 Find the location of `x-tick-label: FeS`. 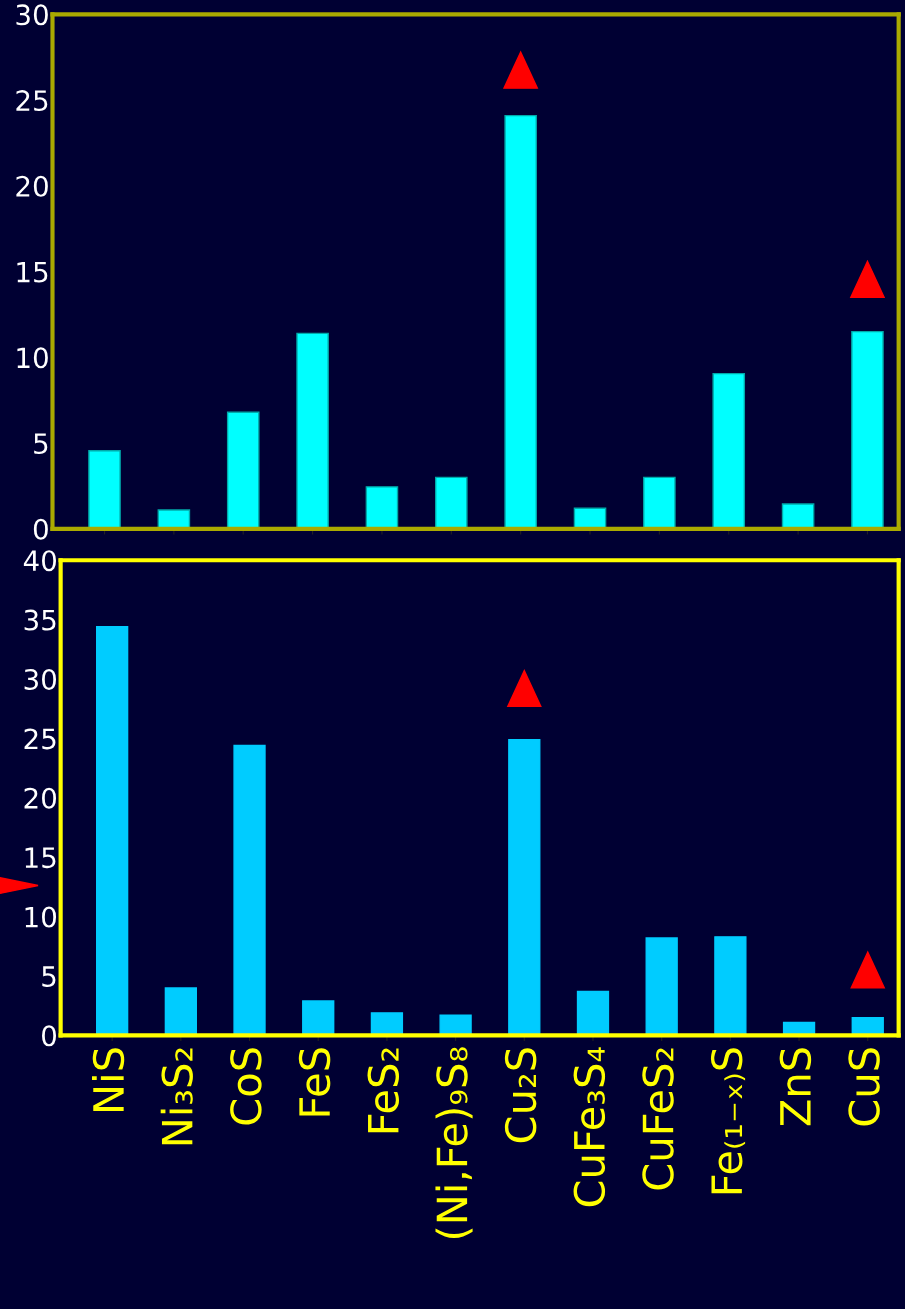

x-tick-label: FeS is located at coordinates (314, 1082).